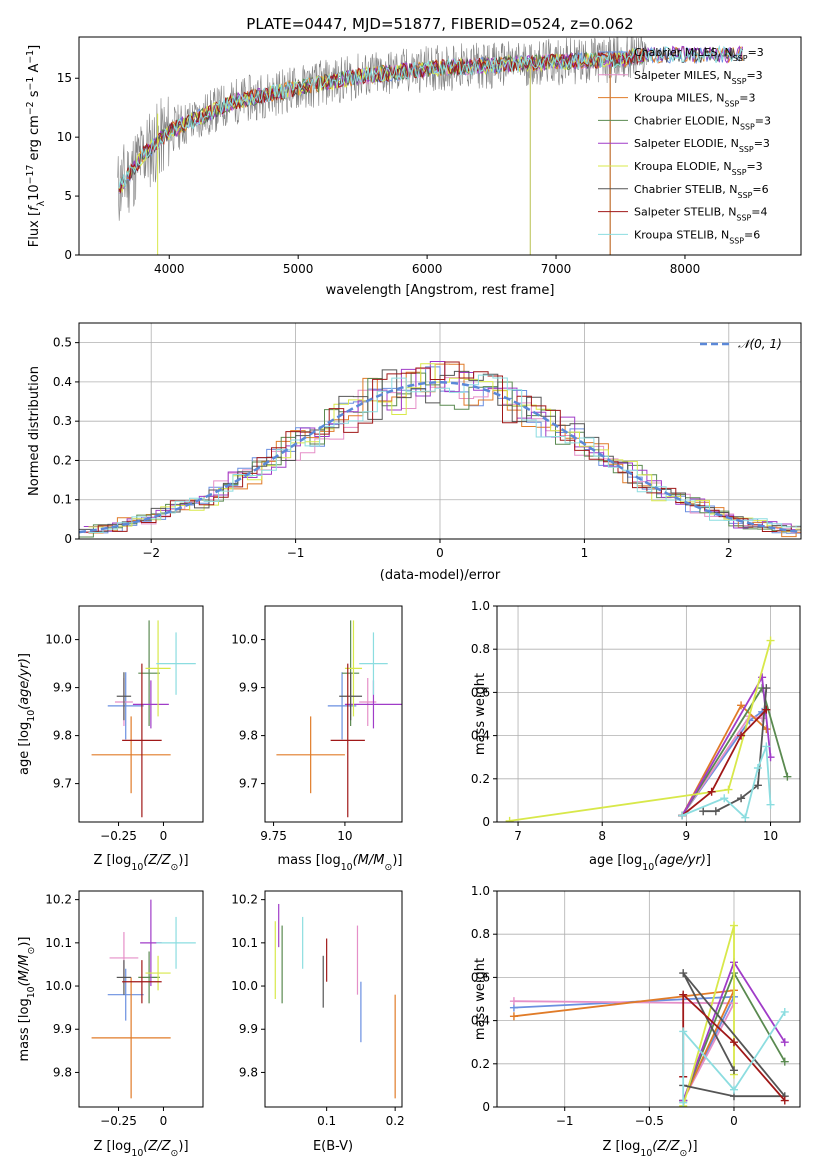 This screenshot has width=819, height=1170. Describe the element at coordinates (62, 421) in the screenshot. I see `residuals-ytick-label: 0.3` at that location.